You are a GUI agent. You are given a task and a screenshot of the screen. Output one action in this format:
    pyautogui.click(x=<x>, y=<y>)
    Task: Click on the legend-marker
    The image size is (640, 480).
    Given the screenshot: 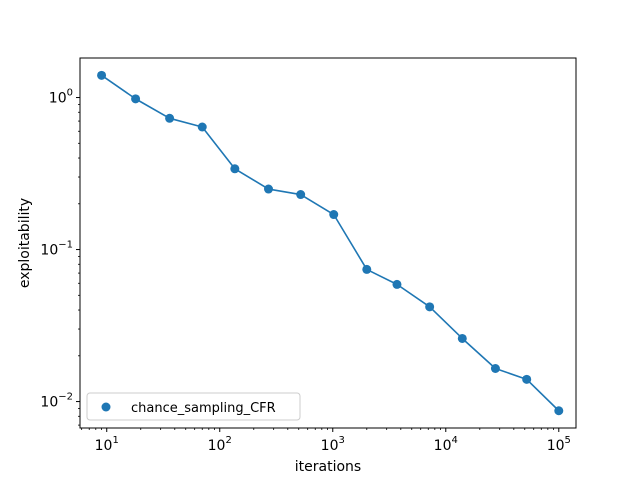 What is the action you would take?
    pyautogui.click(x=106, y=407)
    